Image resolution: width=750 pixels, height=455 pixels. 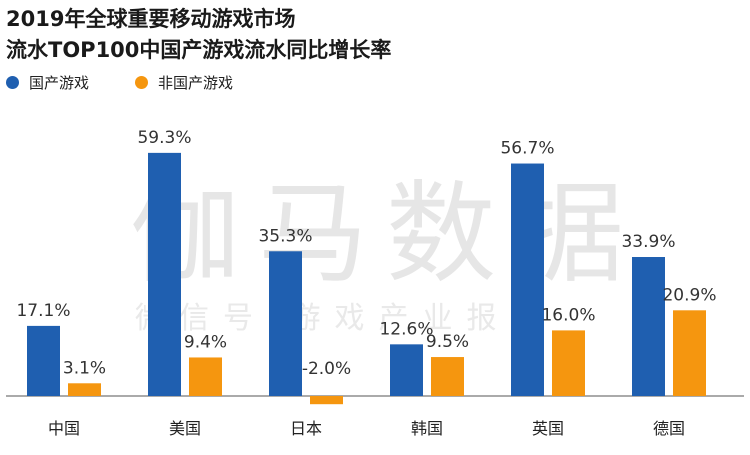 I want to click on legend-item-foreign: 非国产游戏, so click(x=184, y=82).